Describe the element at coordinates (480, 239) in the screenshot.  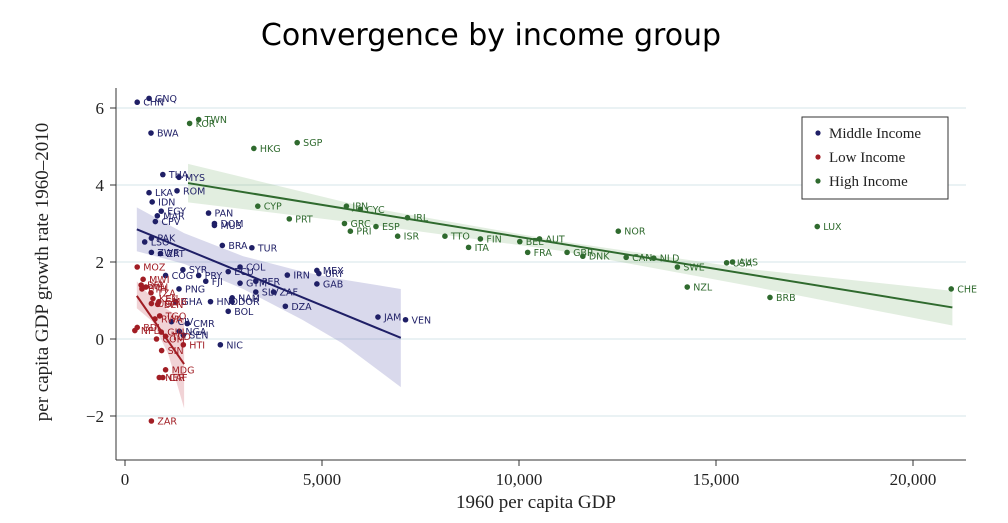
I see `high-point-fin` at that location.